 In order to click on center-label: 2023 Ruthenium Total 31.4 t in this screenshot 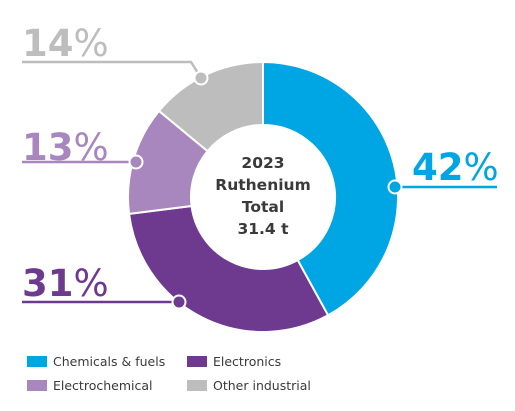, I will do `click(262, 196)`.